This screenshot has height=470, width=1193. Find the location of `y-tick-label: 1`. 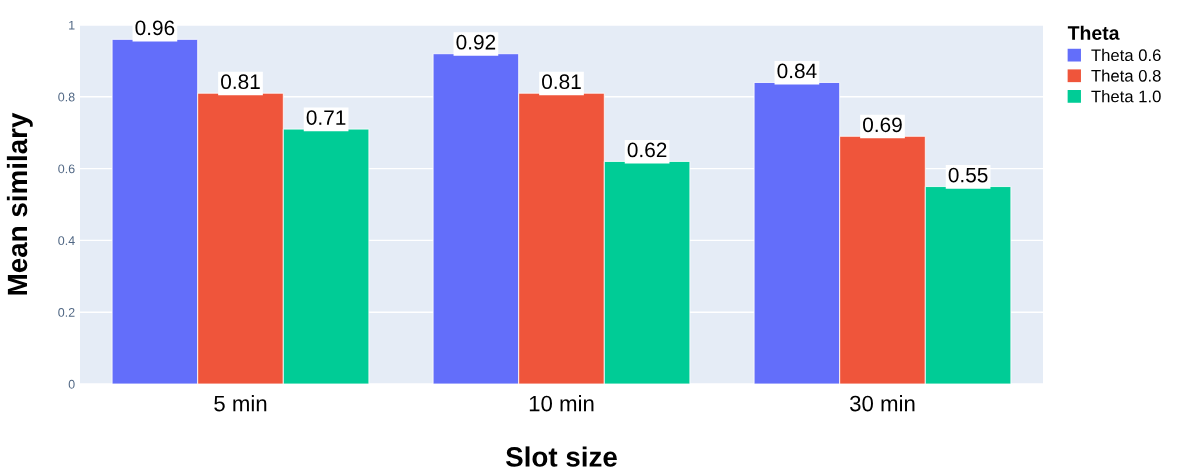

y-tick-label: 1 is located at coordinates (72, 25).